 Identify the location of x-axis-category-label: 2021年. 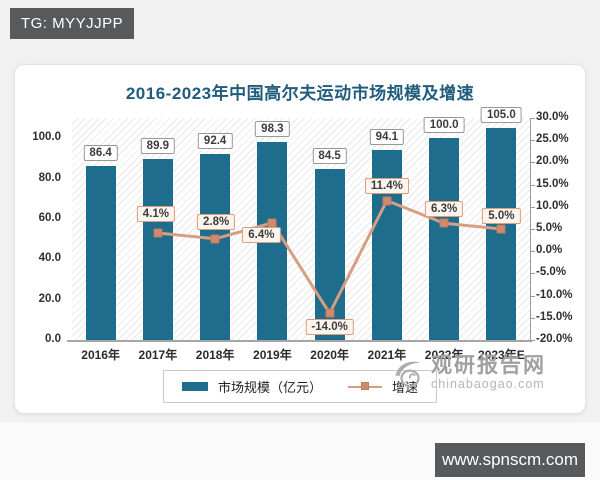
(387, 355).